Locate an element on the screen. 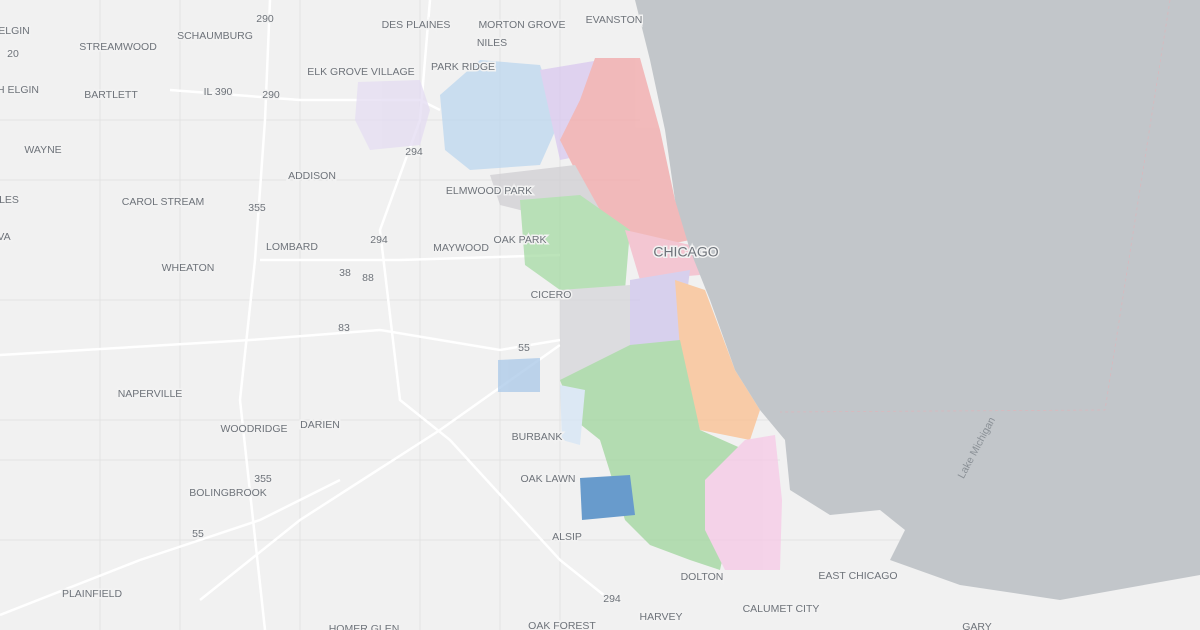  place-label: NAPERVILLE is located at coordinates (150, 394).